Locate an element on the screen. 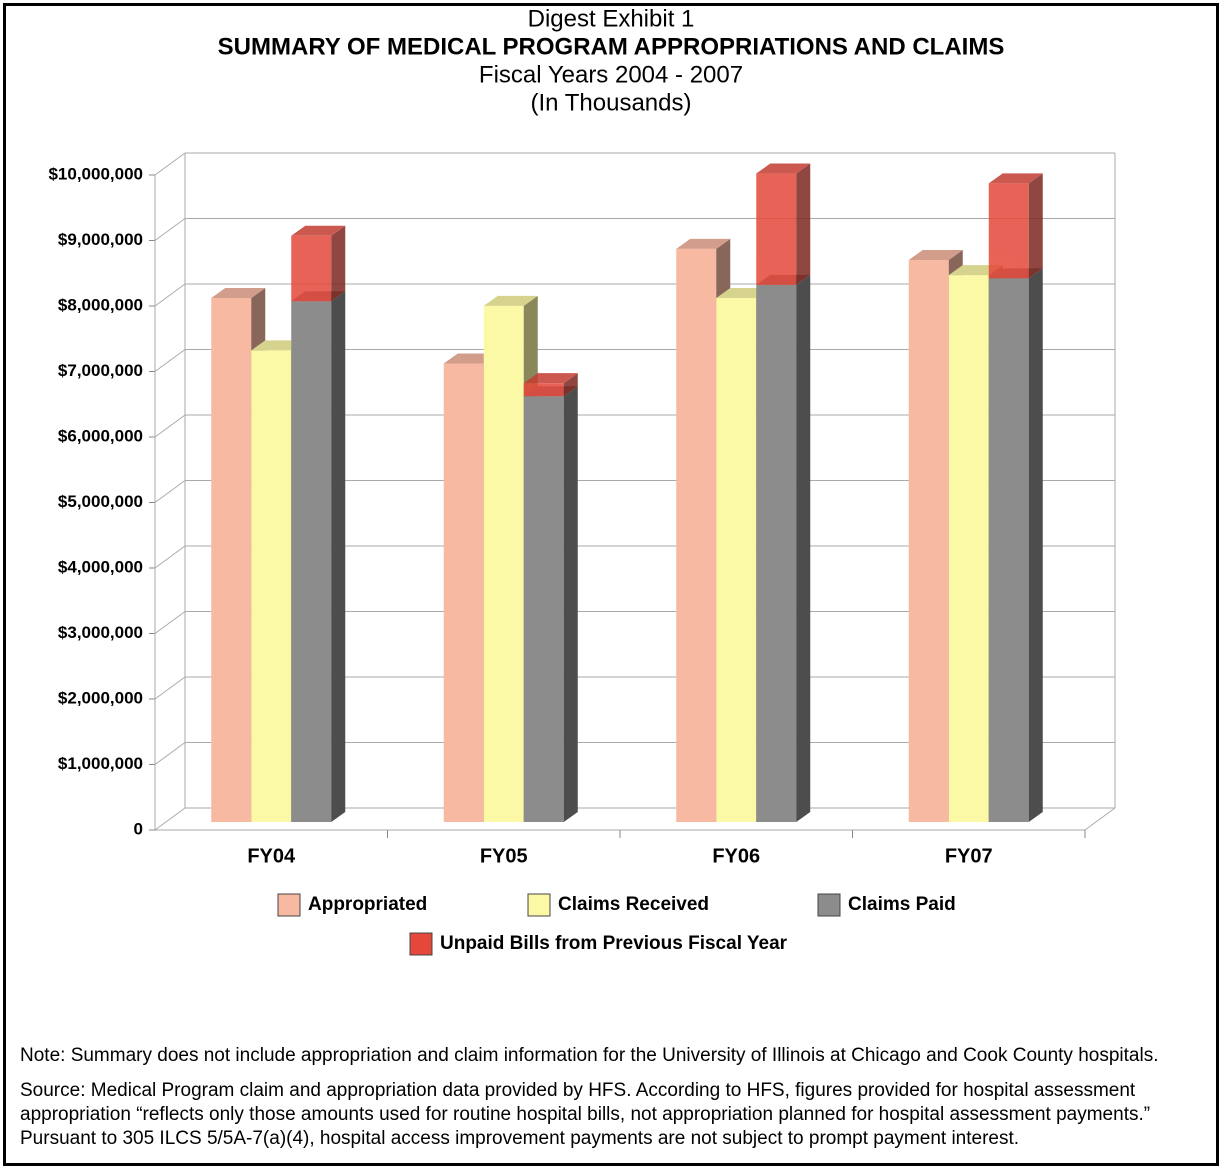  y-tick-label: $7,000,000 is located at coordinates (100, 370).